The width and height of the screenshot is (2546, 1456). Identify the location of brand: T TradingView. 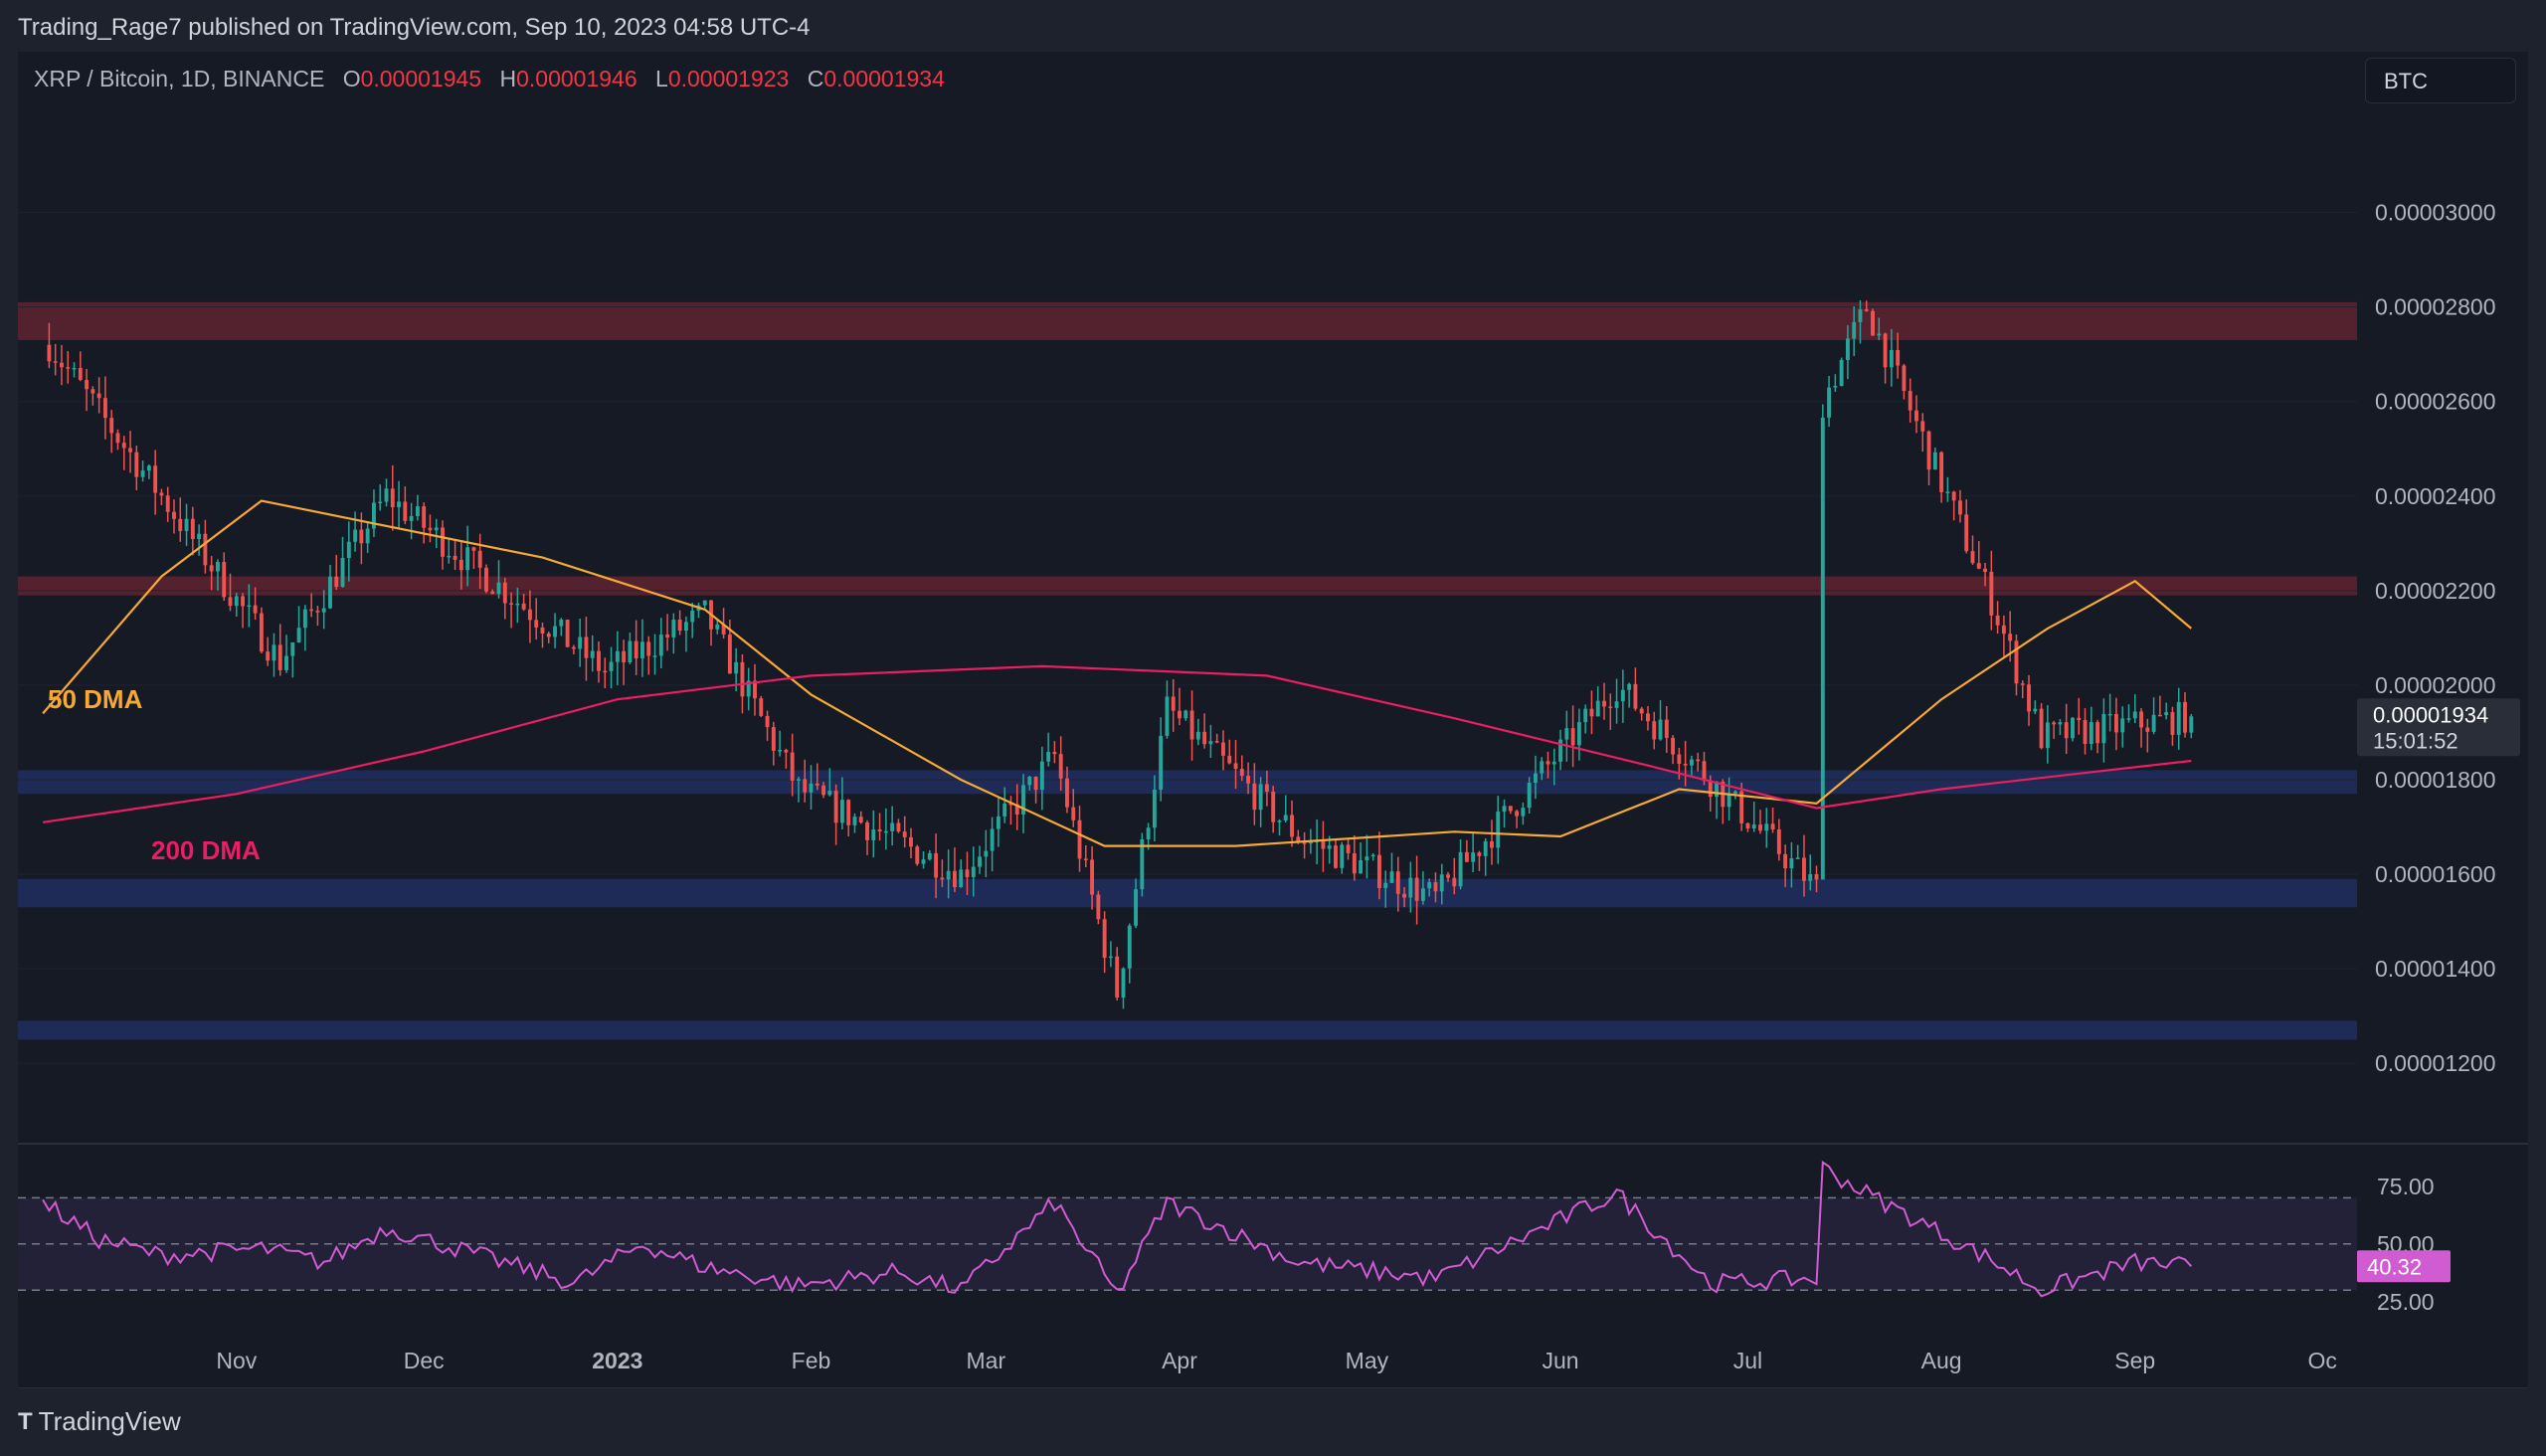
(99, 1421).